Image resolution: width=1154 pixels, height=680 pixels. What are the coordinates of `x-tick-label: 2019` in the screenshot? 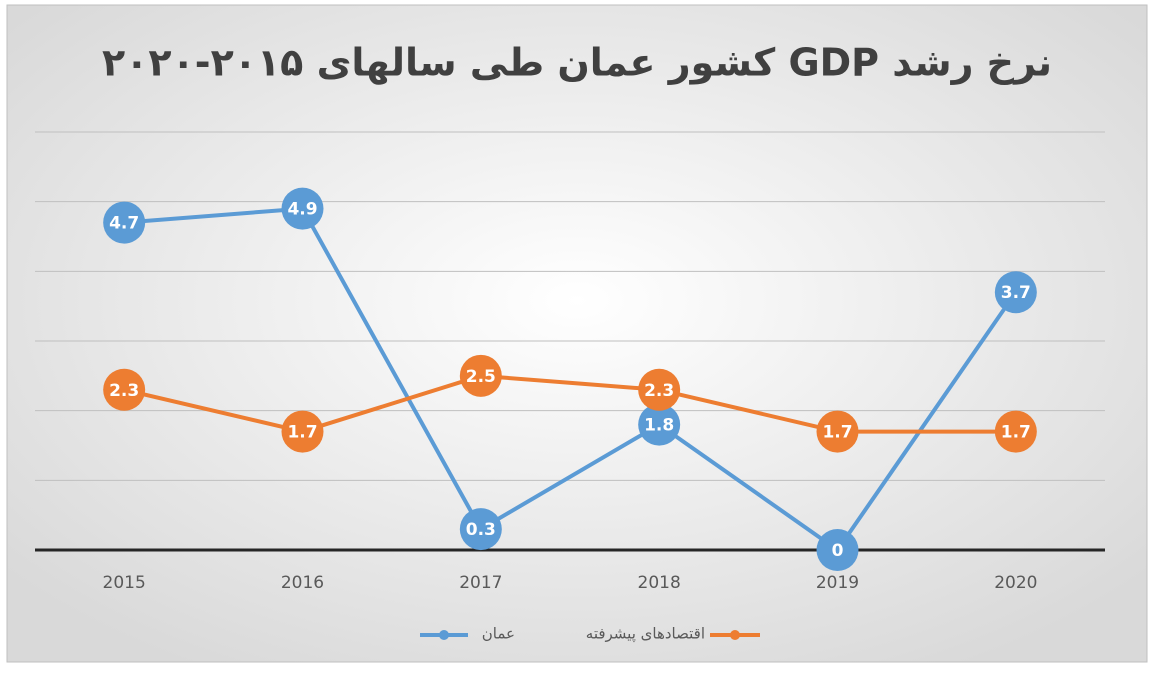 It's located at (837, 583).